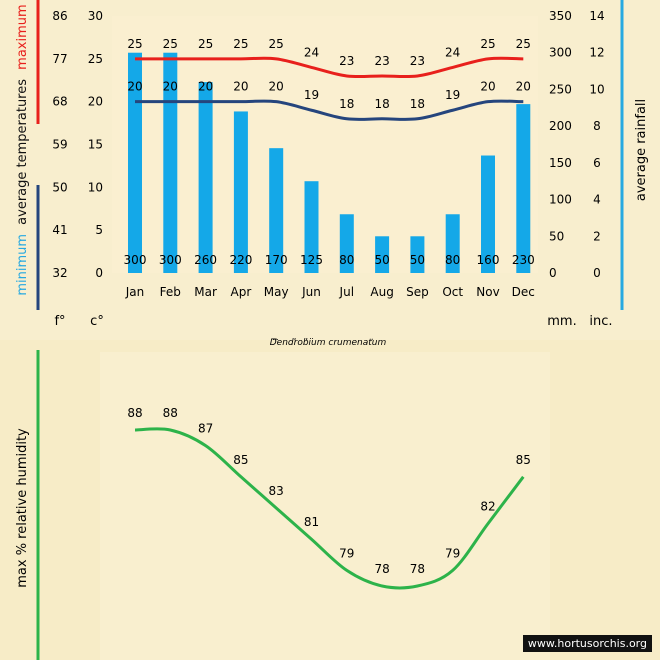 This screenshot has height=660, width=660. I want to click on maximum-label: maximum, so click(22, 37).